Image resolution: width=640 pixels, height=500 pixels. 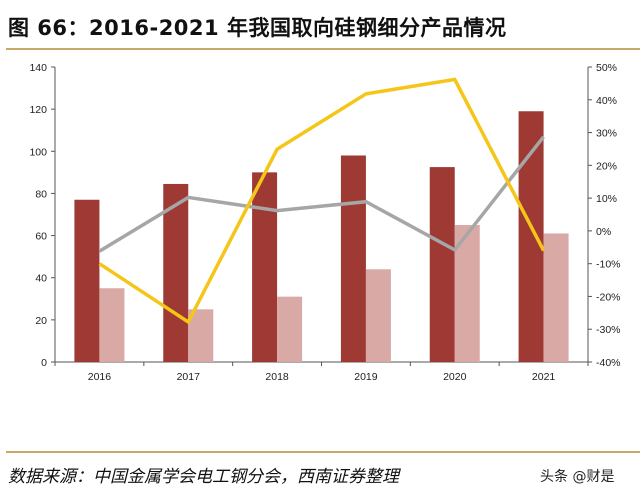 I want to click on watermark: 头条 @财是, so click(x=577, y=477).